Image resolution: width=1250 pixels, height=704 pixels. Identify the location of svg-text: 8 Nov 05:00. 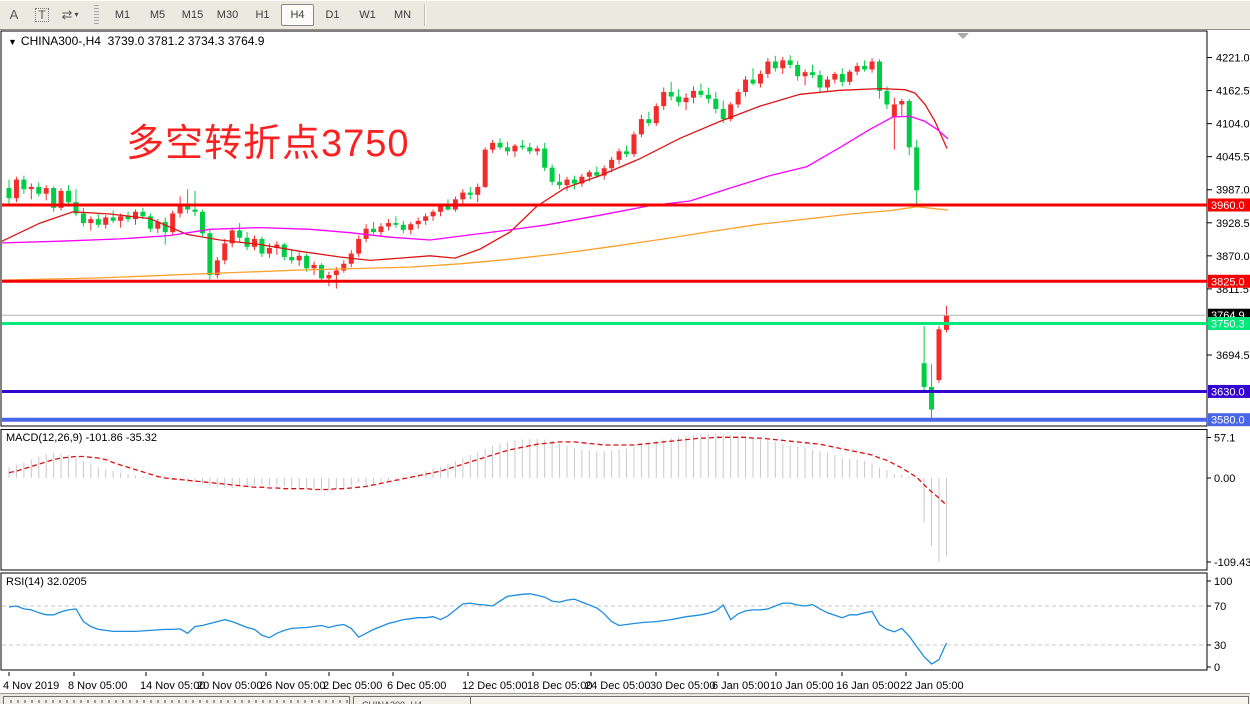
(97, 686).